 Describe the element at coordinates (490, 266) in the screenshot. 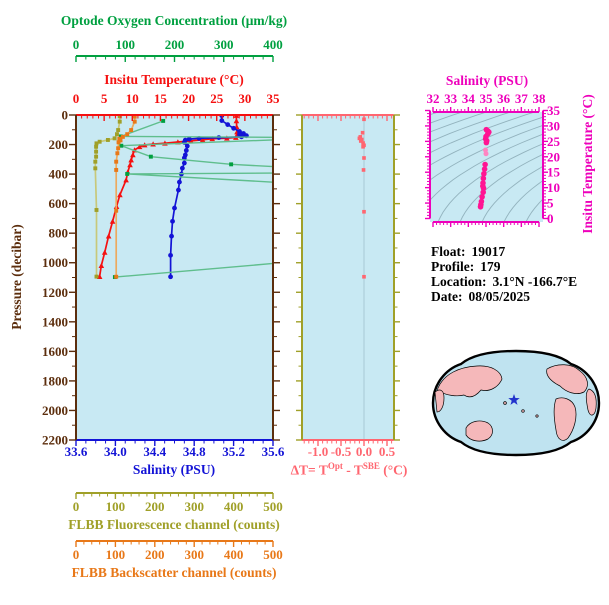

I see `info-profile-value: 179` at that location.